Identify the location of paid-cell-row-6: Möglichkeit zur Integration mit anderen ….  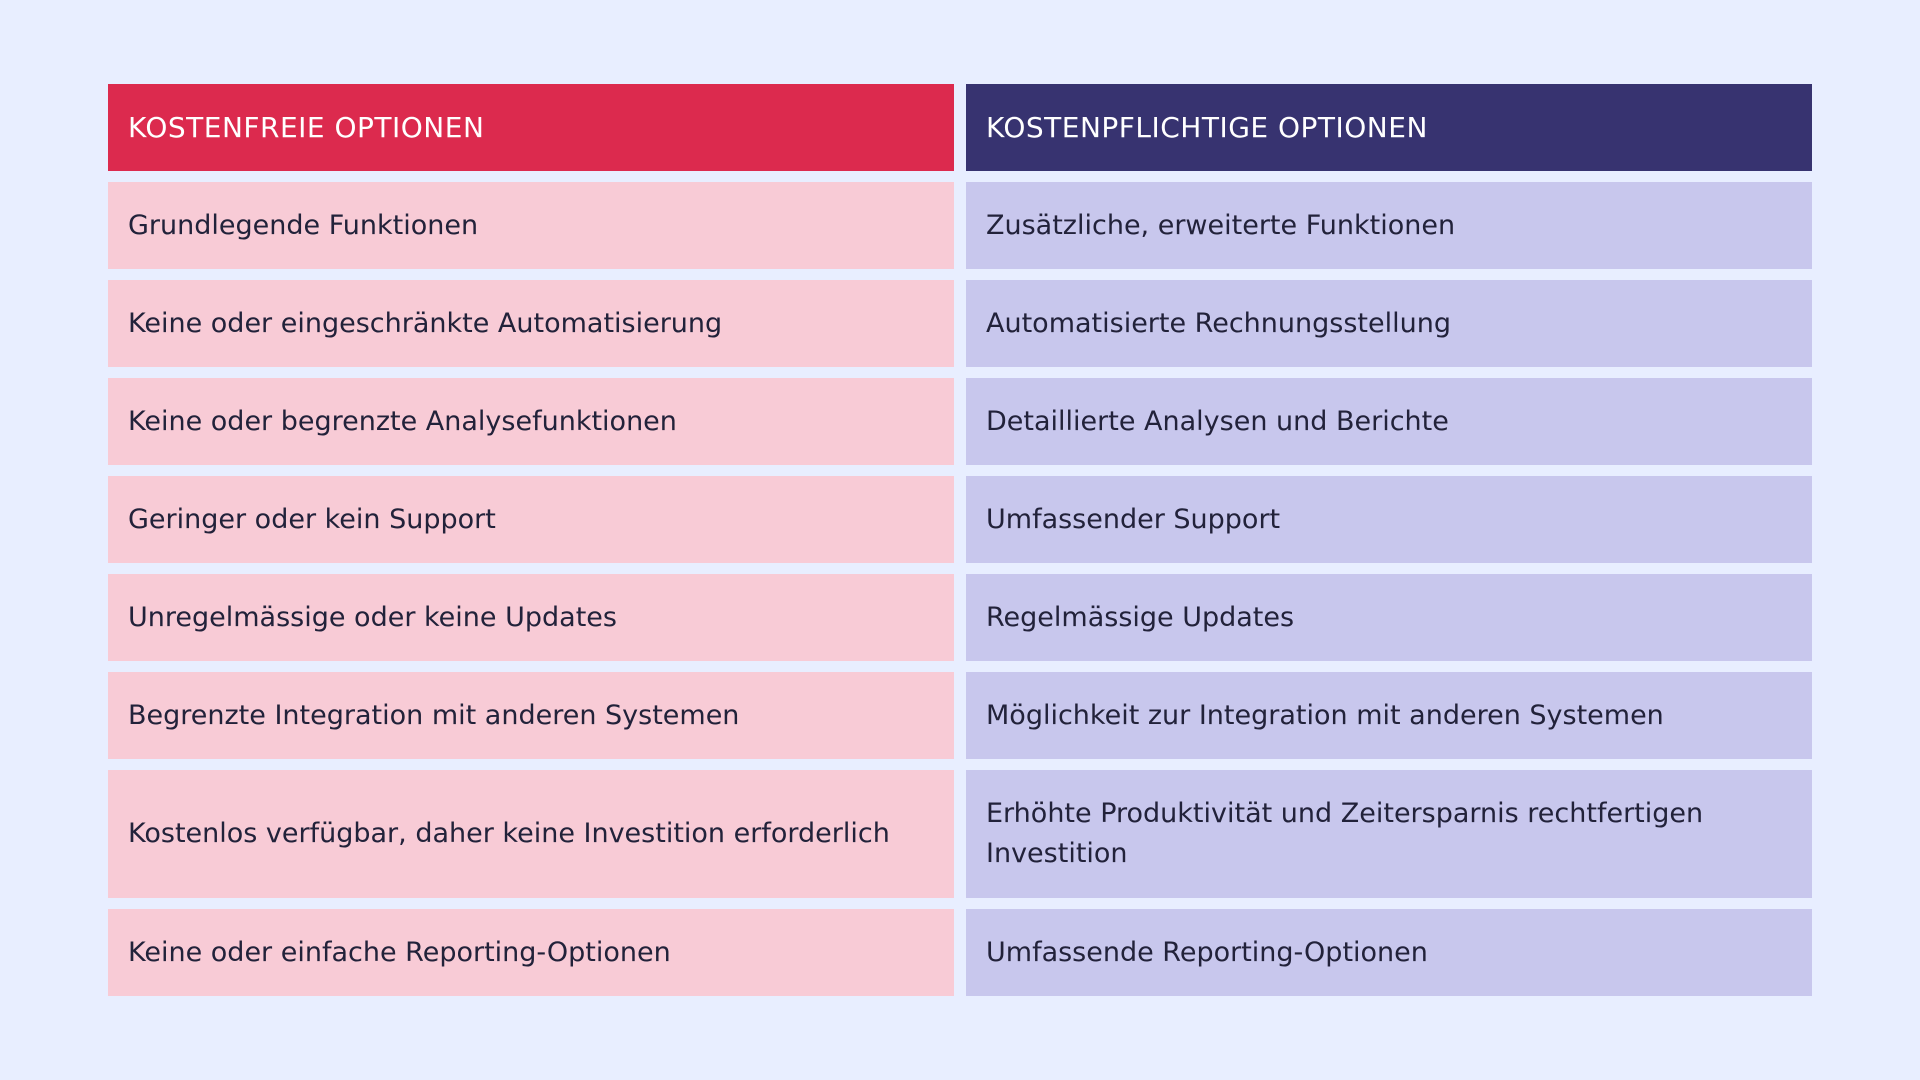
(1389, 715).